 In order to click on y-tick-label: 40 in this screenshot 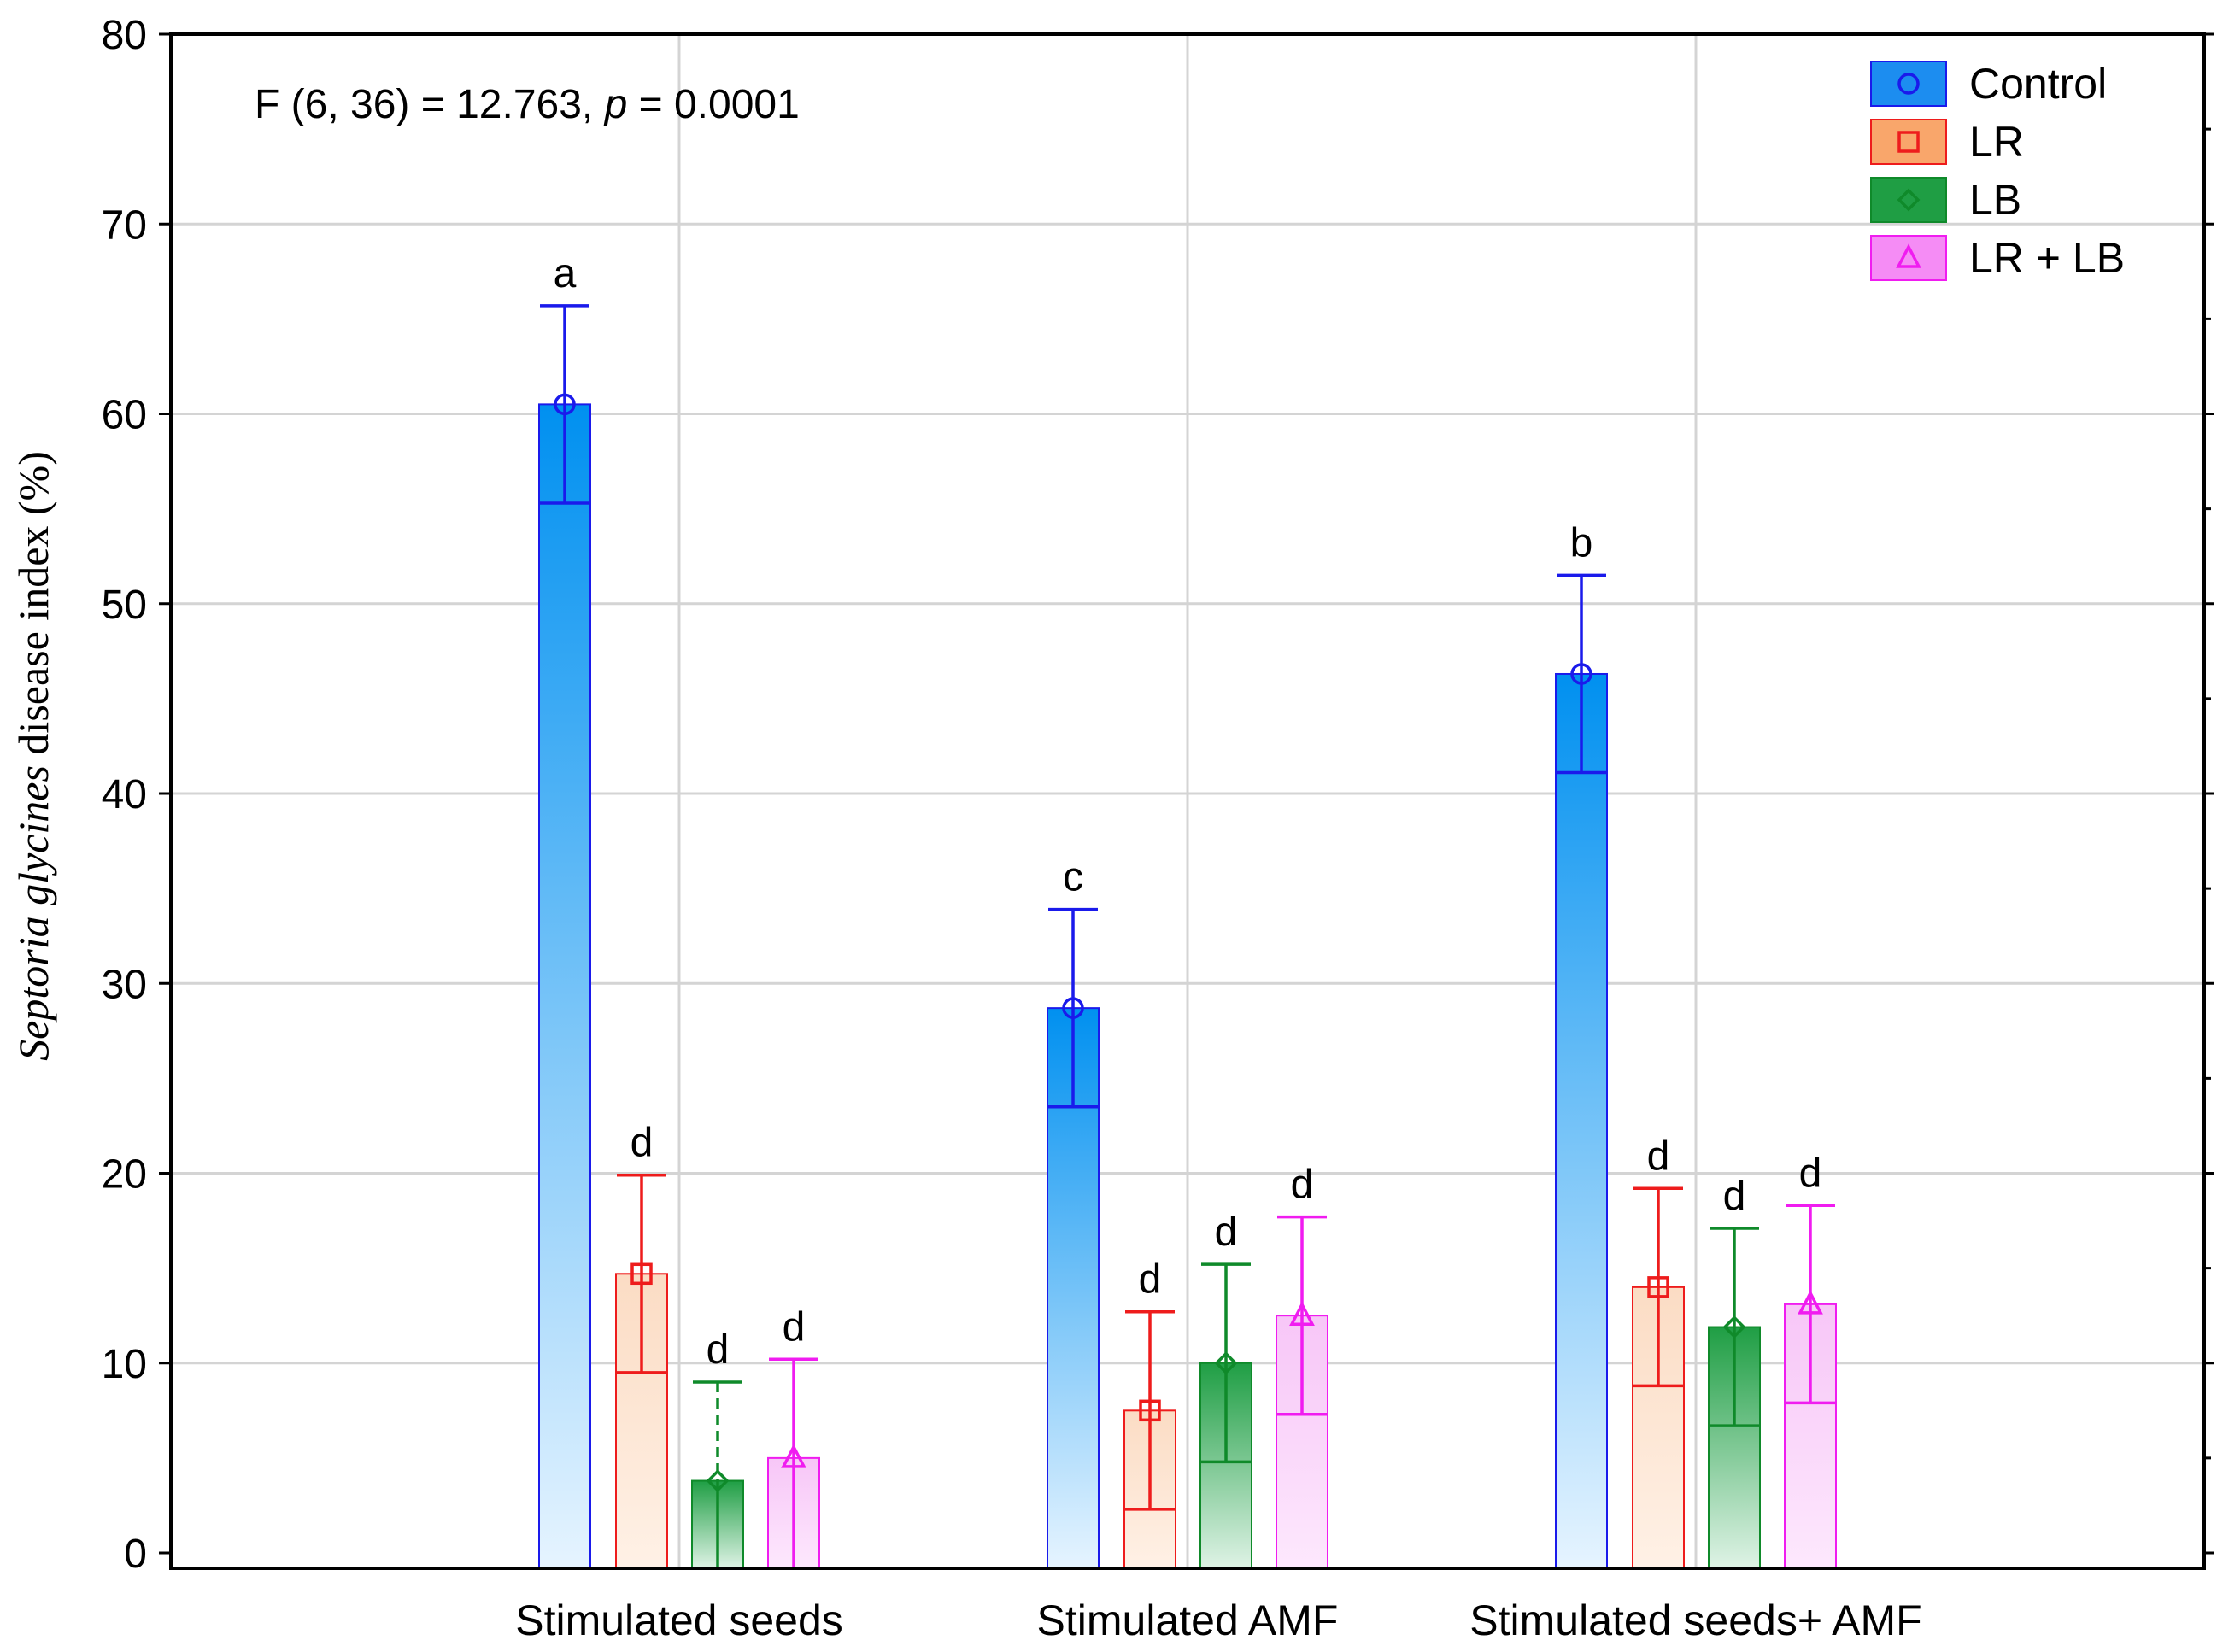, I will do `click(124, 794)`.